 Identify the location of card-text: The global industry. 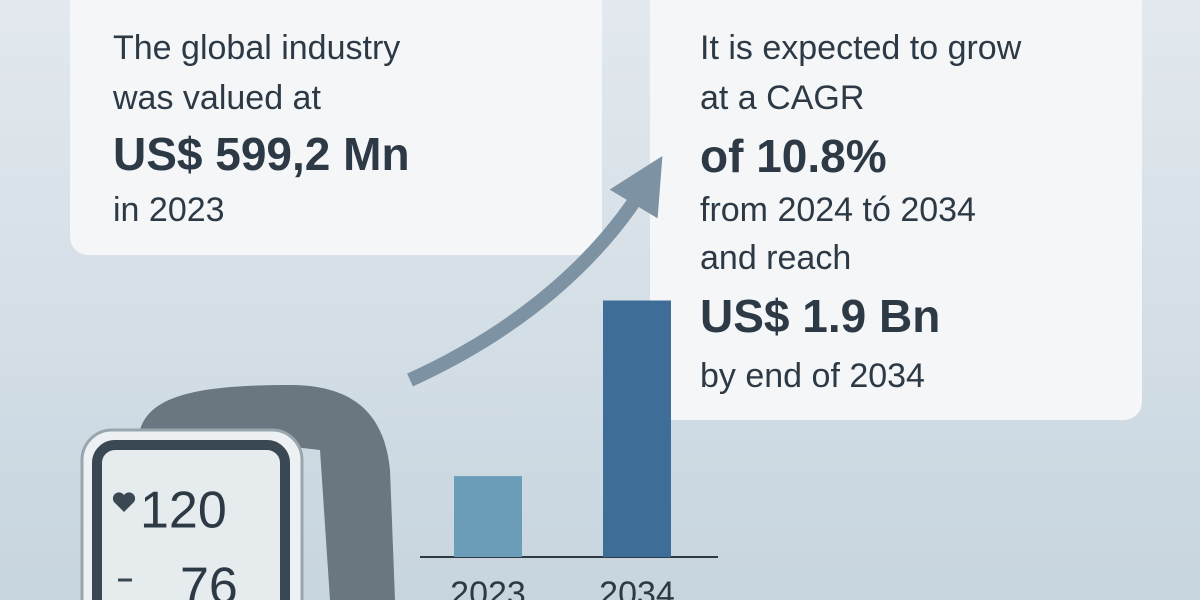
(256, 48).